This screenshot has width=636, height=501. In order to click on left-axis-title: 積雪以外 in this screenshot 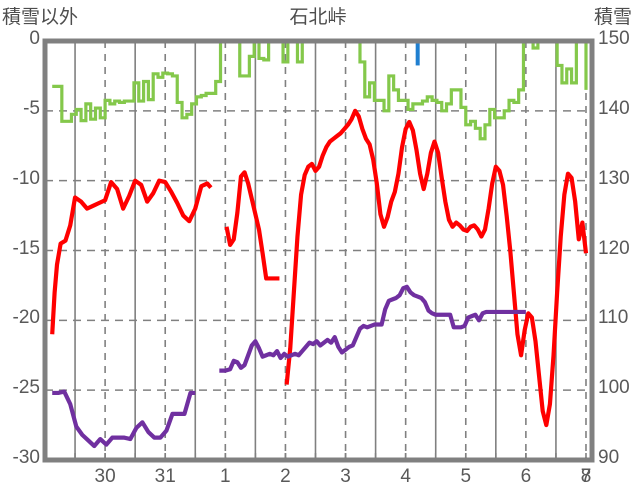, I will do `click(40, 17)`.